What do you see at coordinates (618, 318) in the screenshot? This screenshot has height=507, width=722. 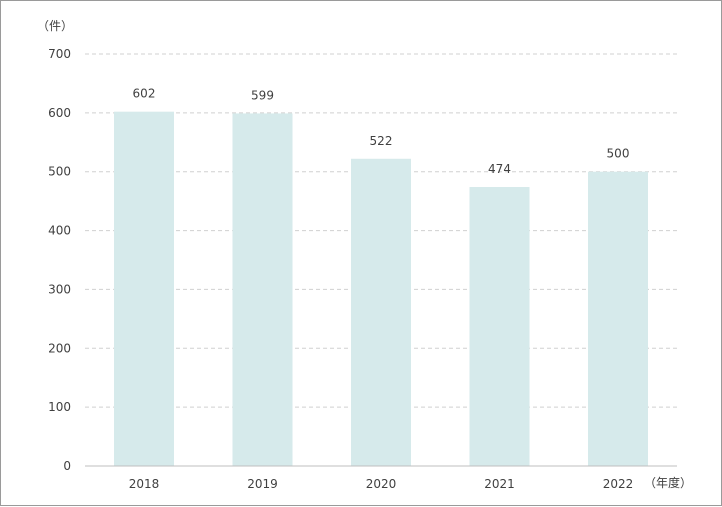 I see `bar-2022` at bounding box center [618, 318].